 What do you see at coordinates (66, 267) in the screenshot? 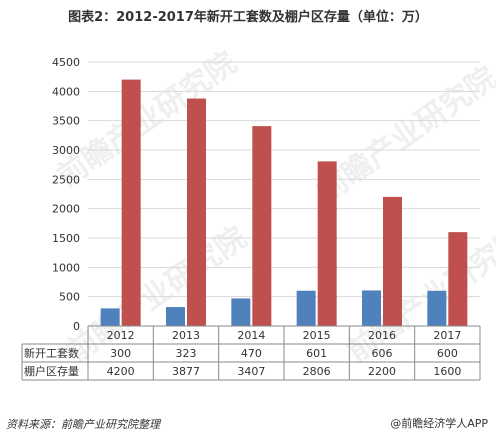
I see `y-tick-label: 1000` at bounding box center [66, 267].